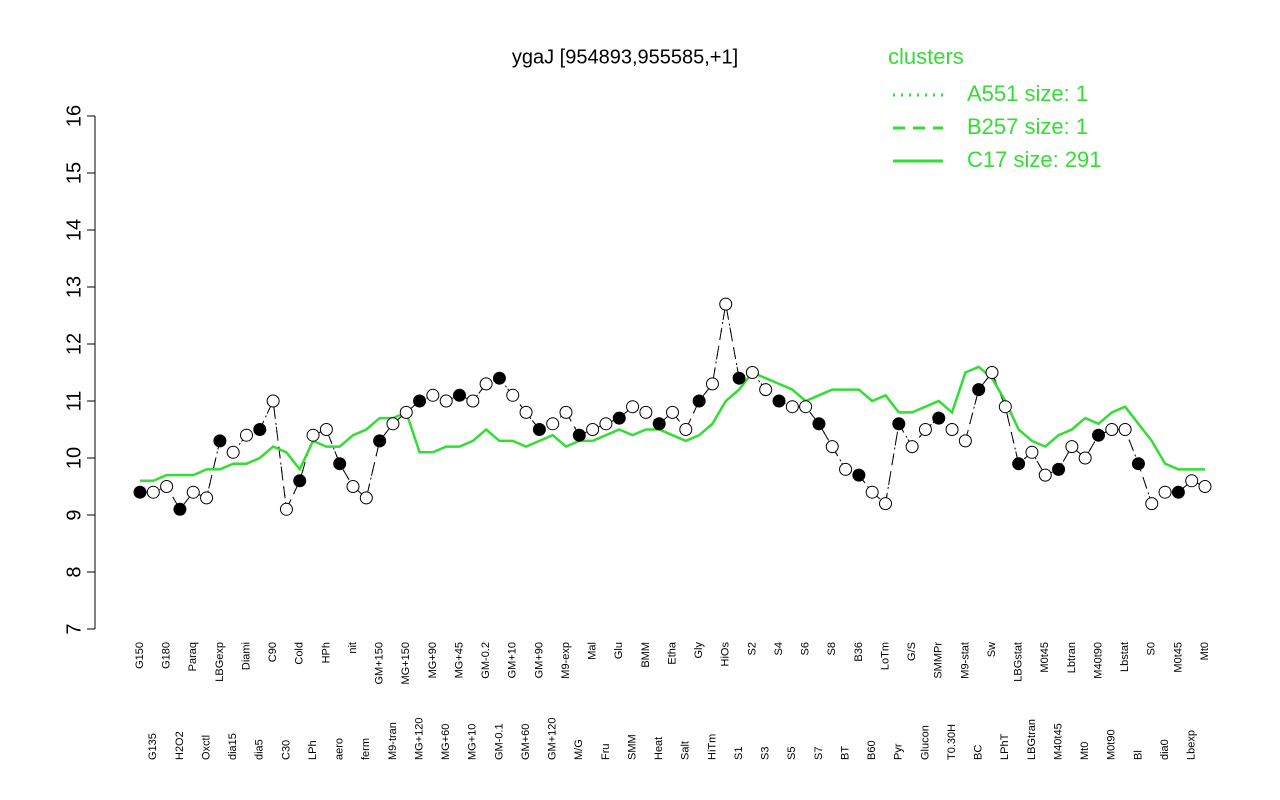 This screenshot has width=1280, height=800. I want to click on y-tick-label: 16, so click(74, 116).